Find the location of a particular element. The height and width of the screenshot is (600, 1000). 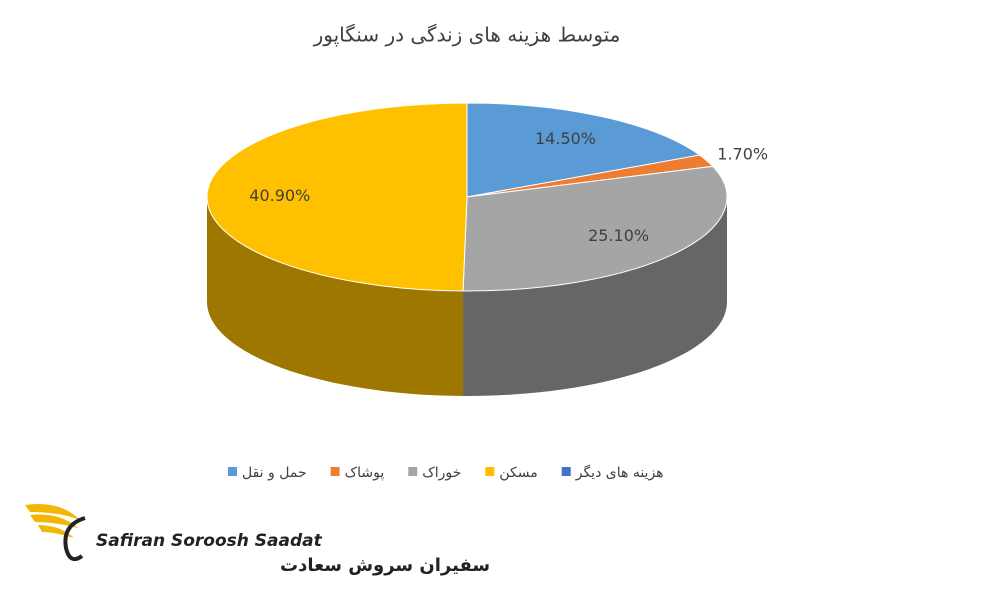

chart-title: متوسط هزینه های زندگی در سنگاپور is located at coordinates (467, 35).